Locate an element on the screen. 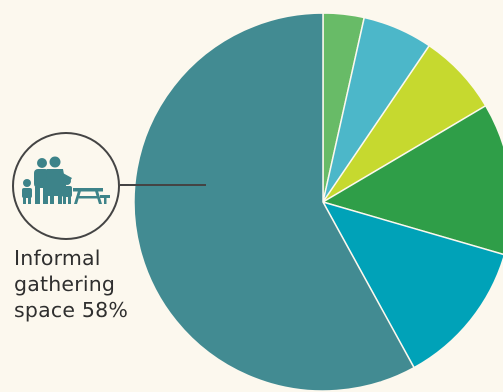 This screenshot has width=503, height=392. callout-line-2: gathering is located at coordinates (65, 284).